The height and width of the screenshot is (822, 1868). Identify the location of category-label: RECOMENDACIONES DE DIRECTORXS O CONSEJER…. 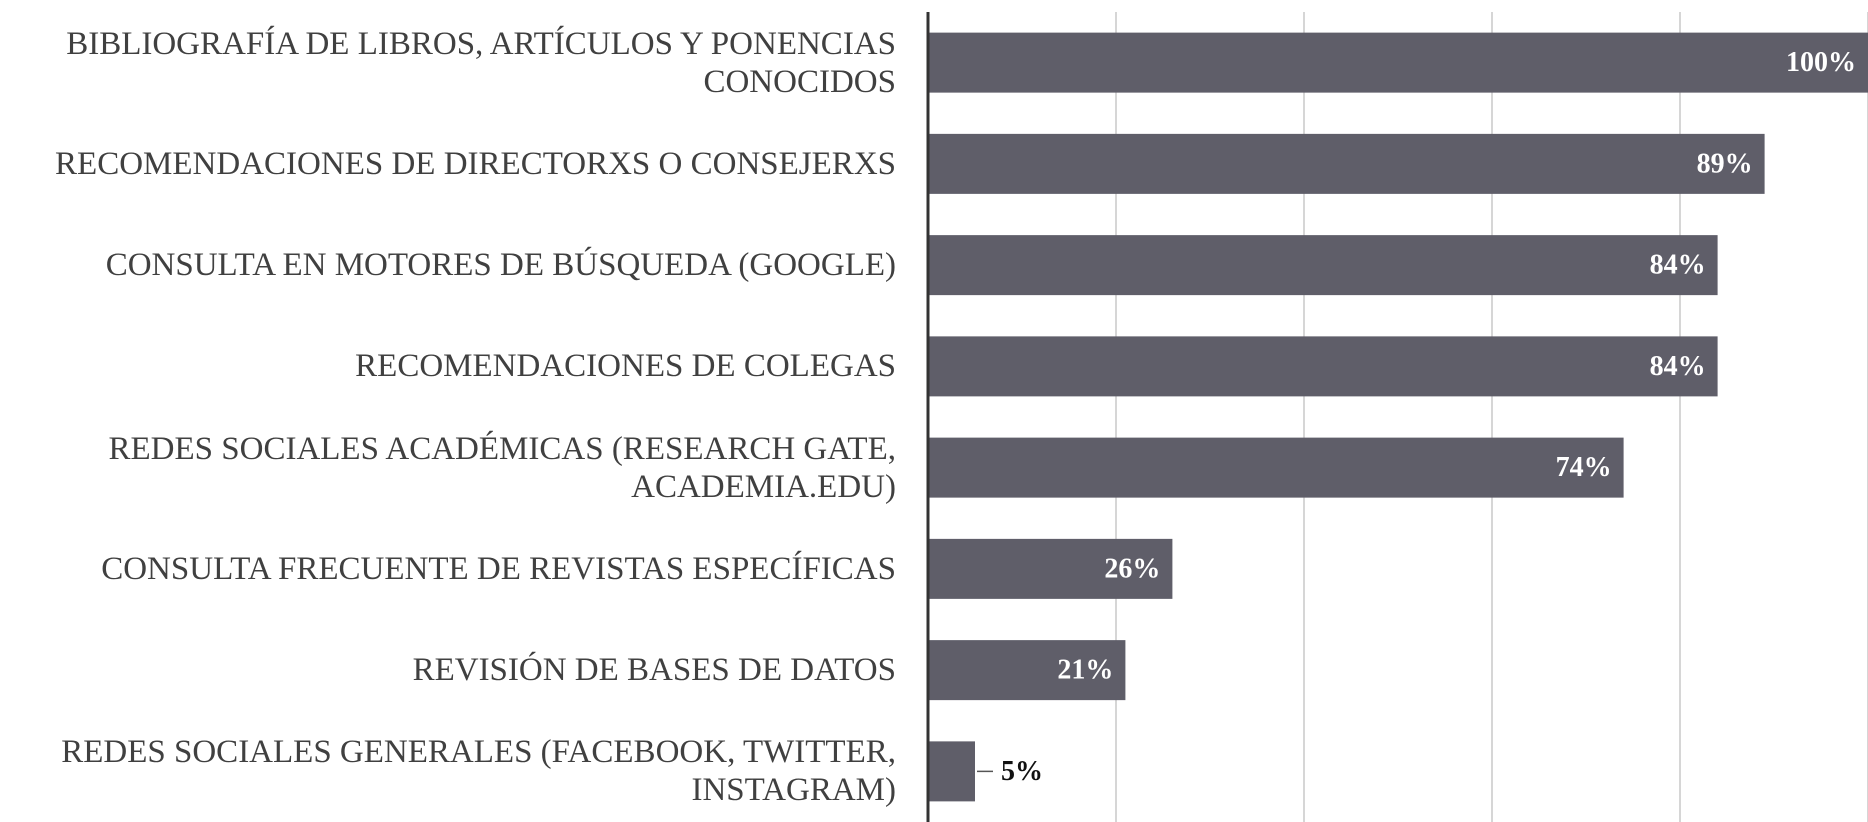
(475, 163).